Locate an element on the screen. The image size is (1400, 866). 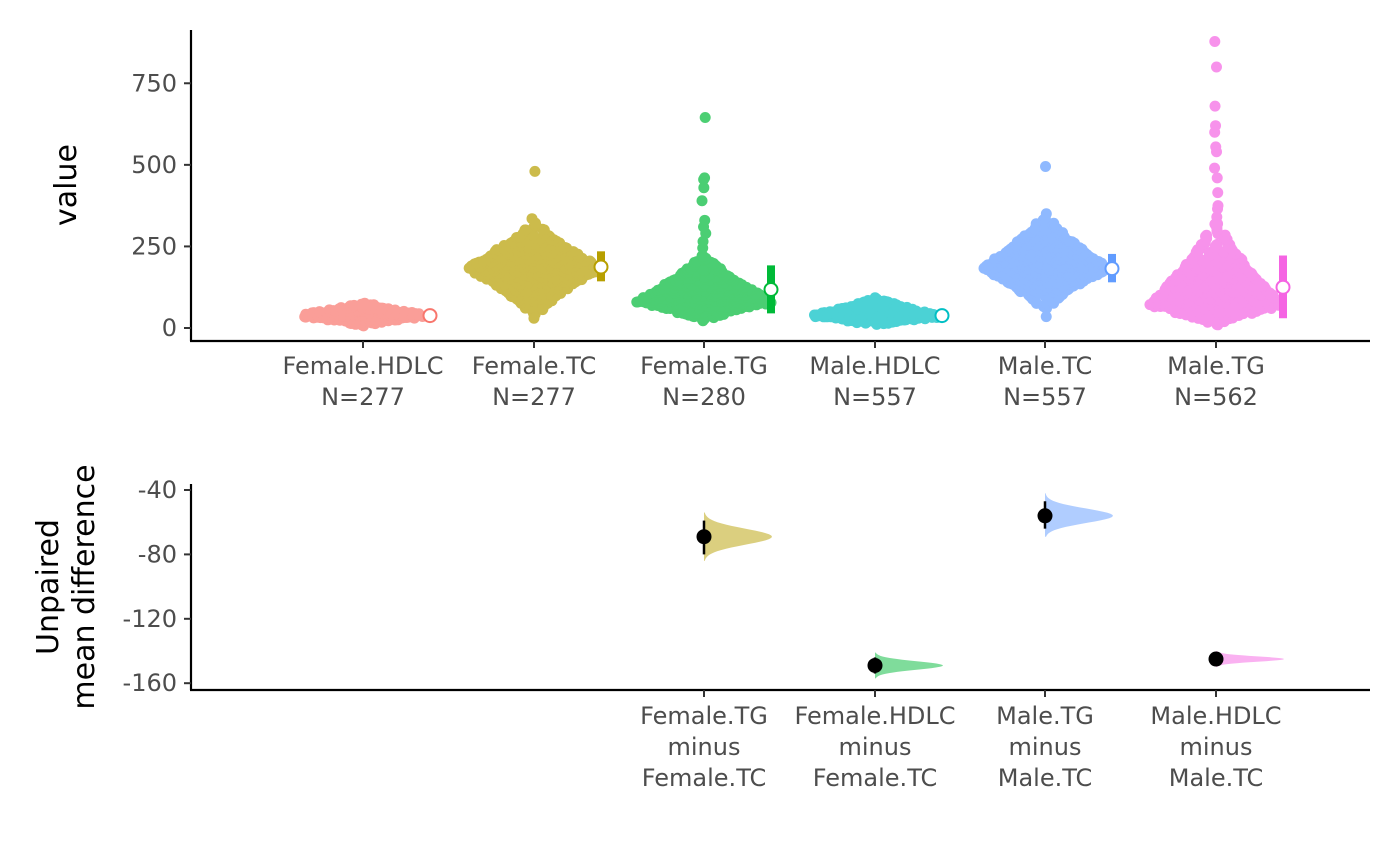
group-n-label: N=280 is located at coordinates (704, 397).